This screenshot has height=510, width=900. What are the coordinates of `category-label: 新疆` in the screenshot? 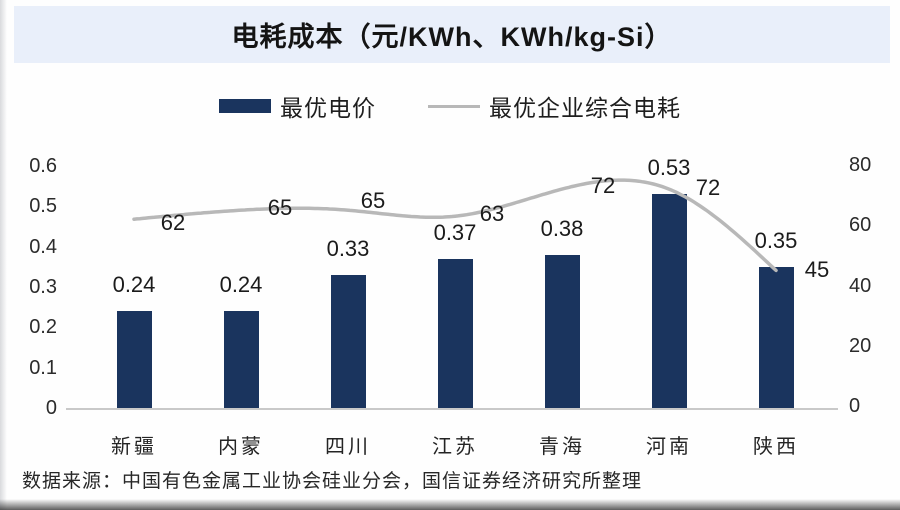 It's located at (134, 447).